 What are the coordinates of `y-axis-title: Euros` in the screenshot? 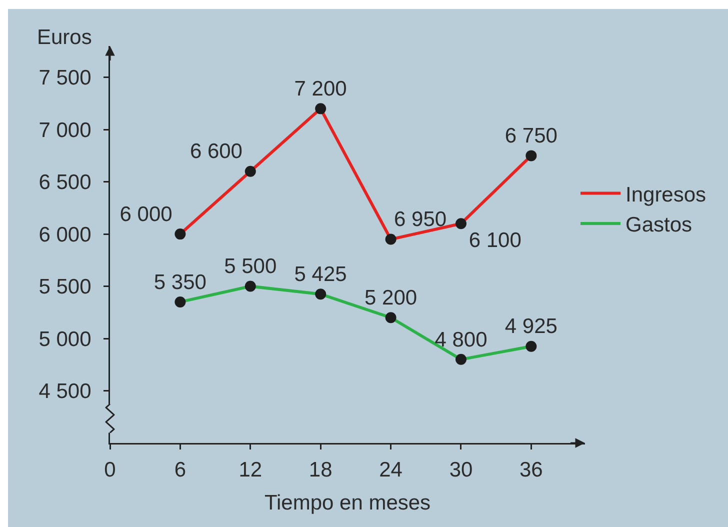 It's located at (64, 37).